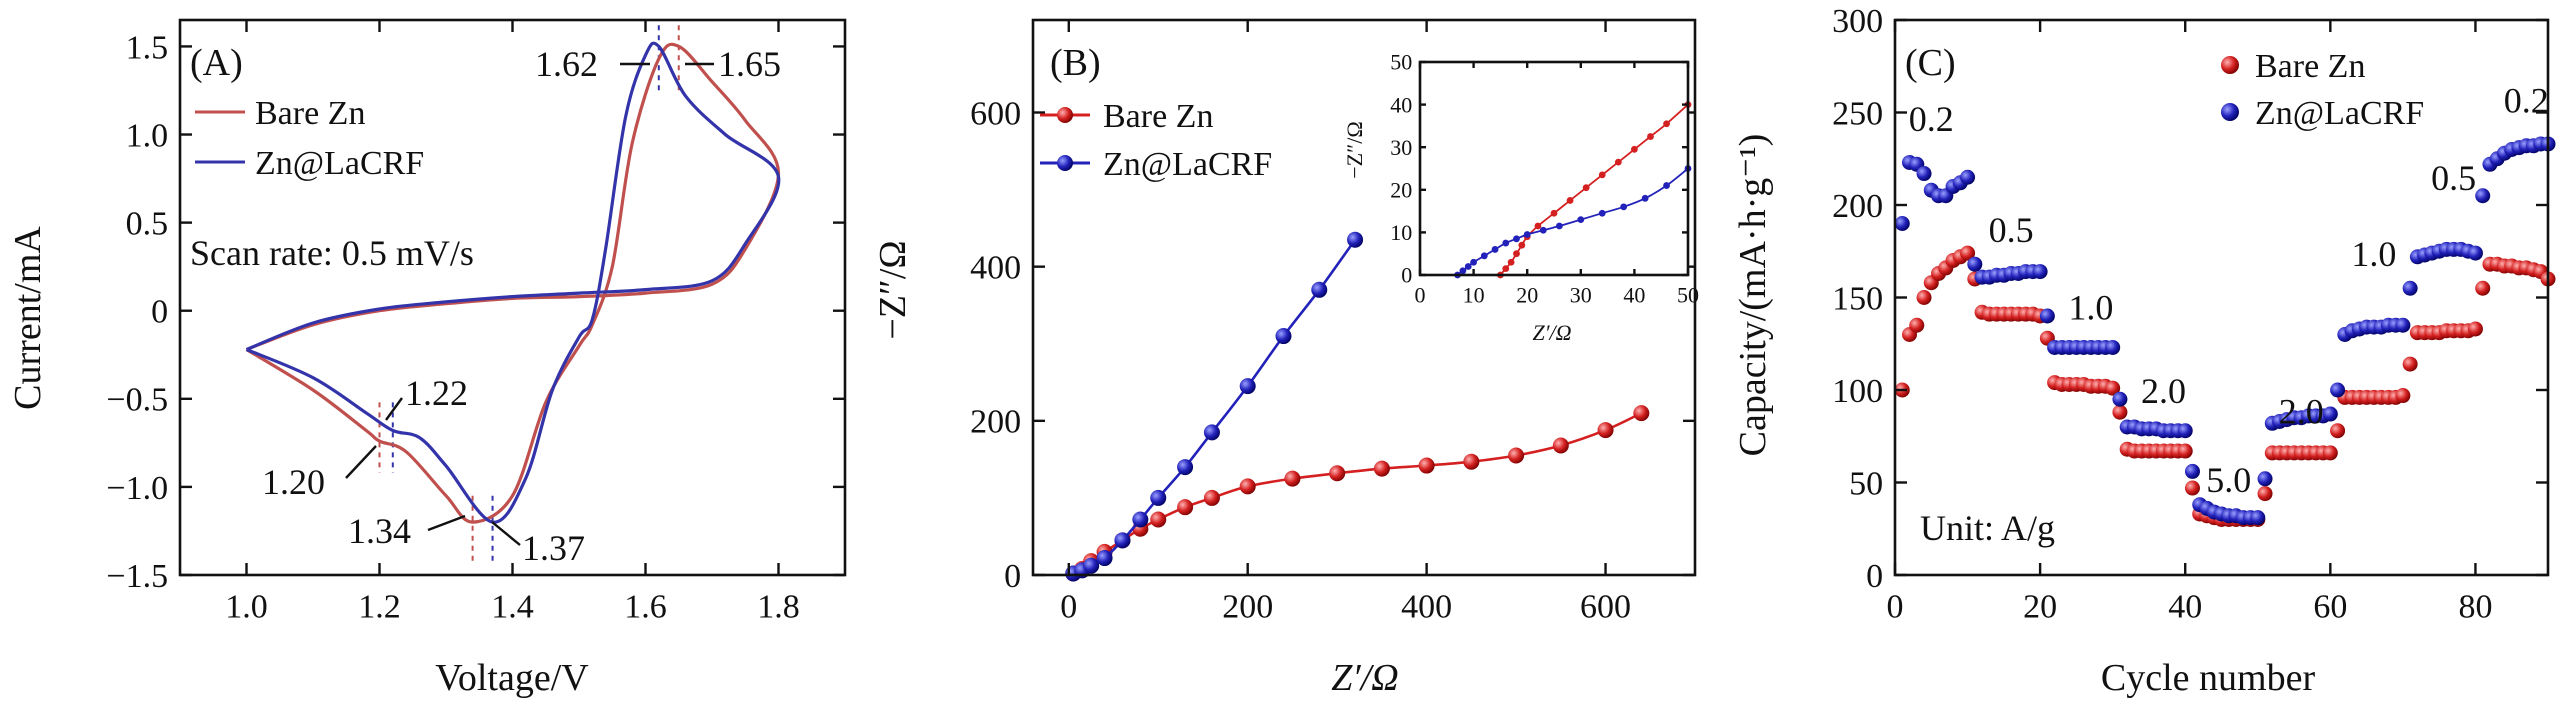  Describe the element at coordinates (309, 138) in the screenshot. I see `panel-a-legend: Bare Zn Zn@LaCRF` at that location.